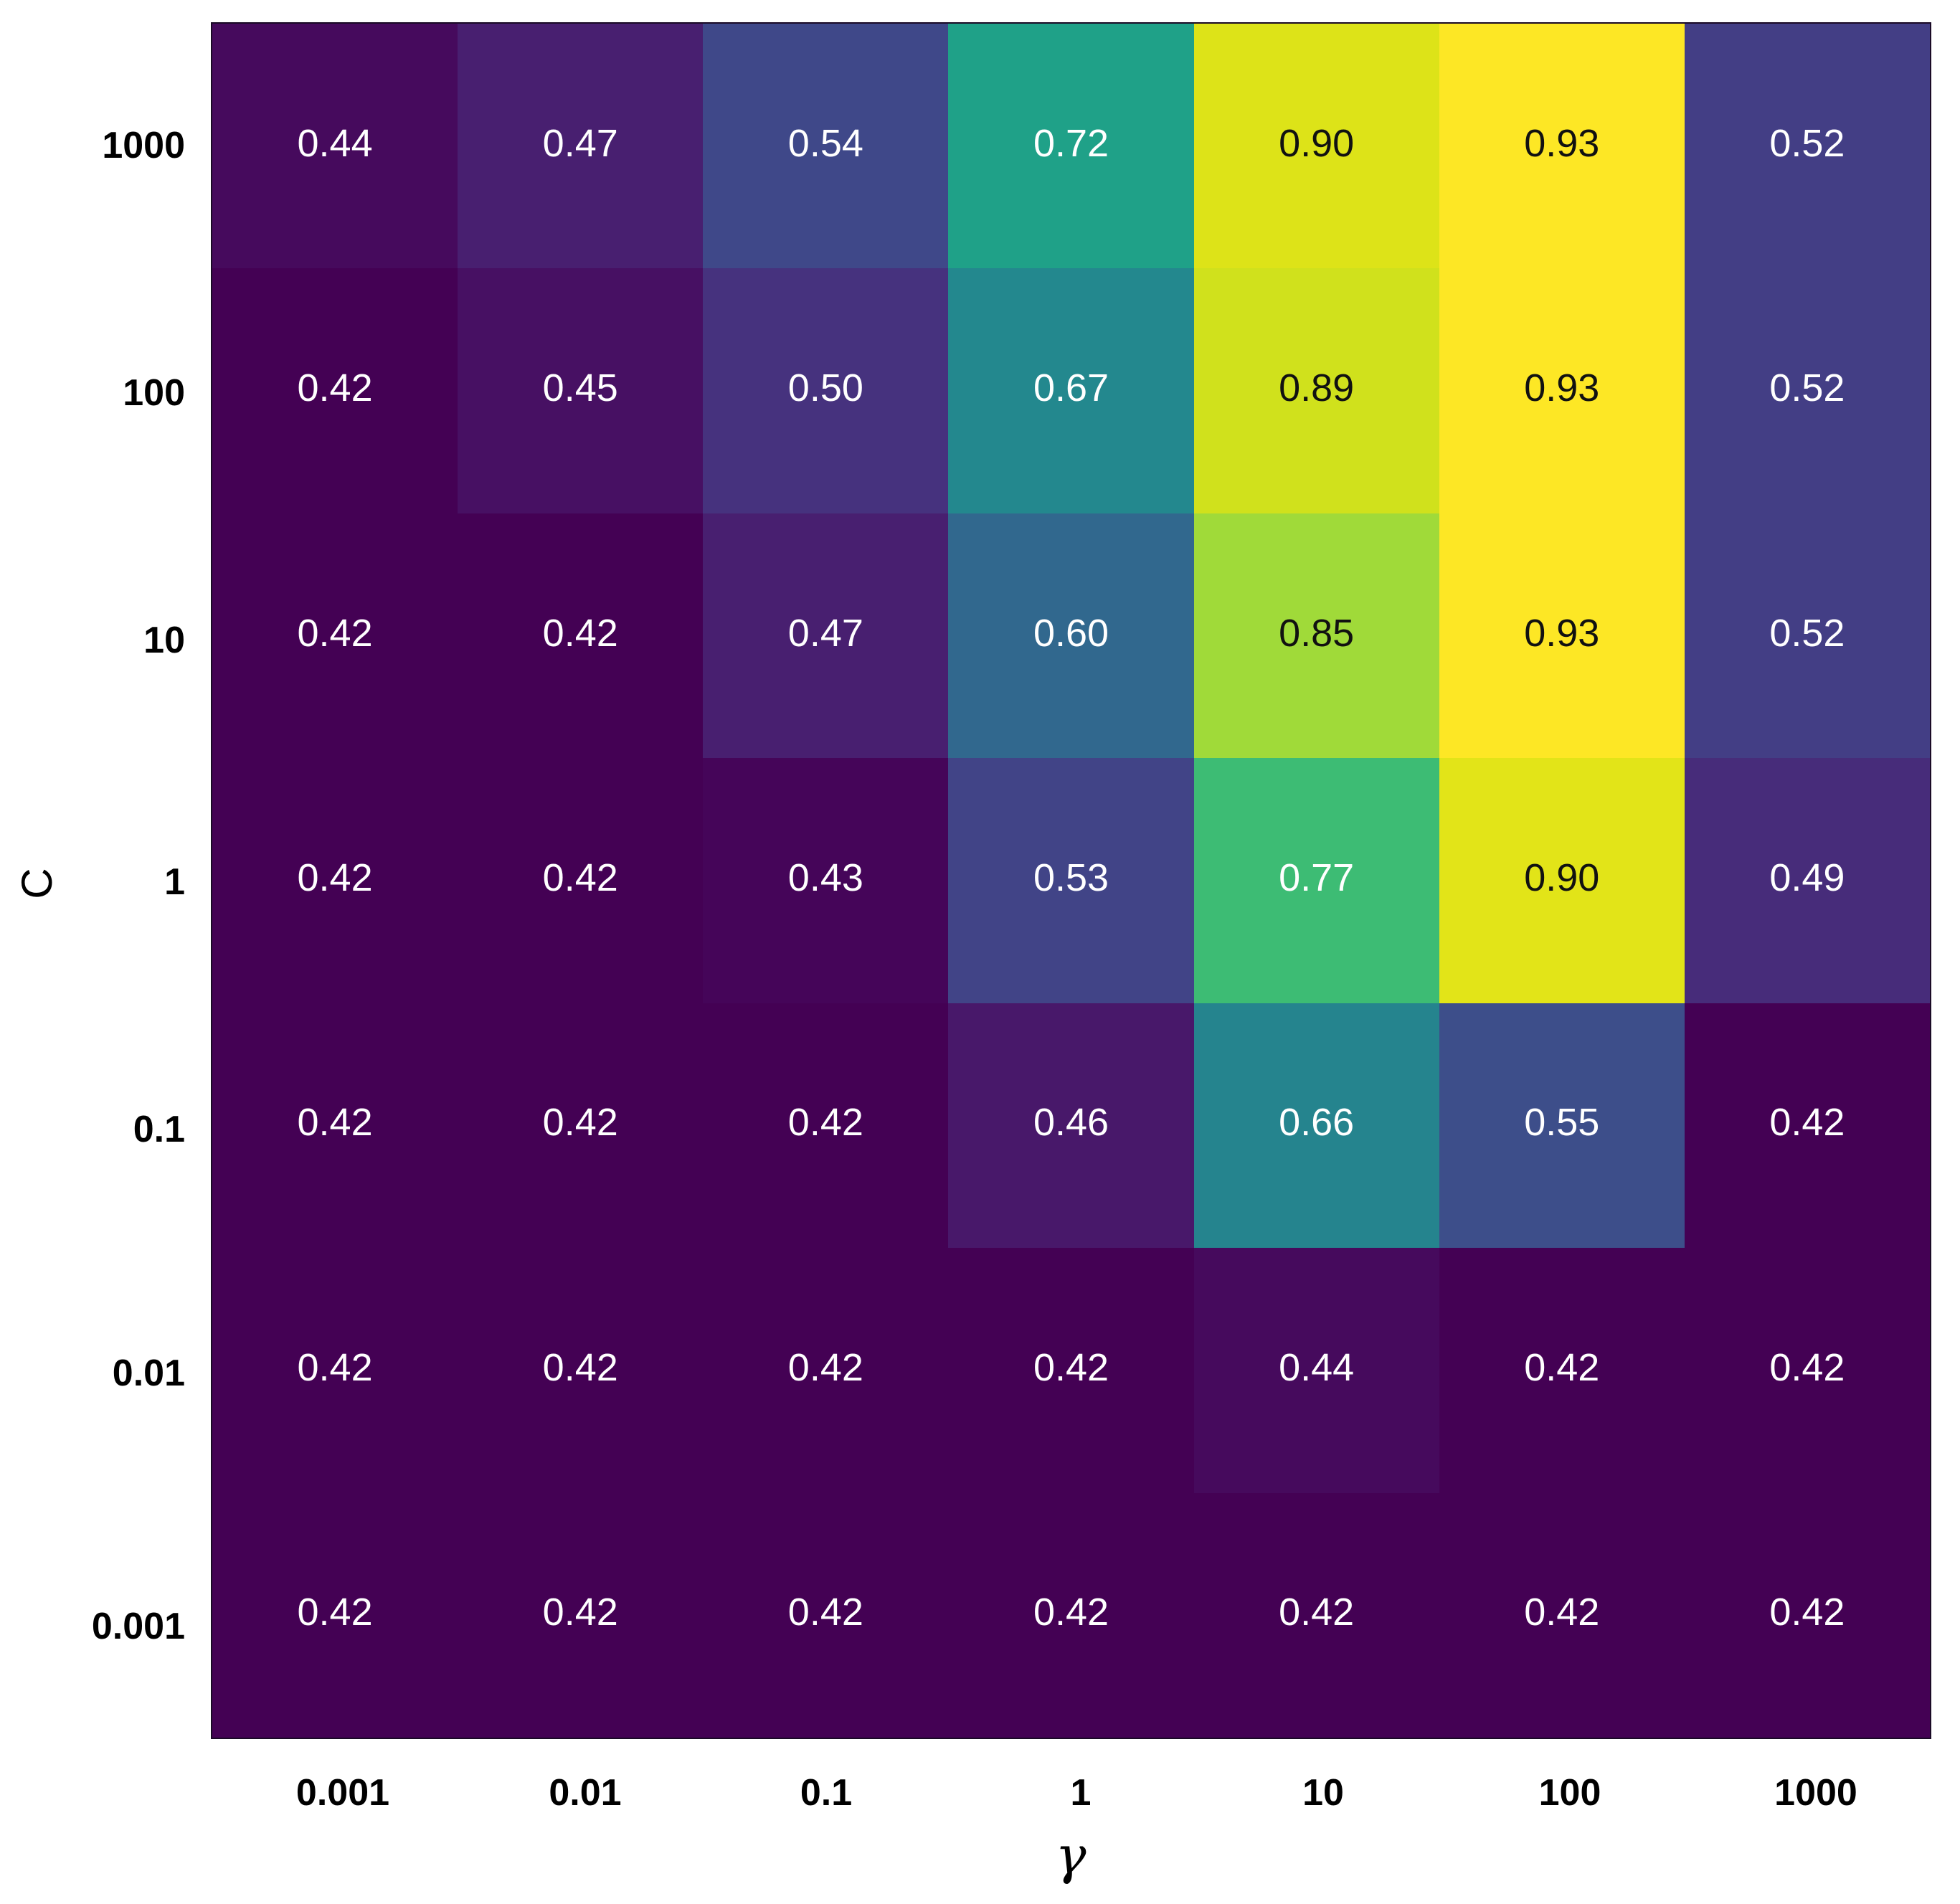 Image resolution: width=1960 pixels, height=1904 pixels. What do you see at coordinates (1081, 1793) in the screenshot?
I see `x-tick-label: 1` at bounding box center [1081, 1793].